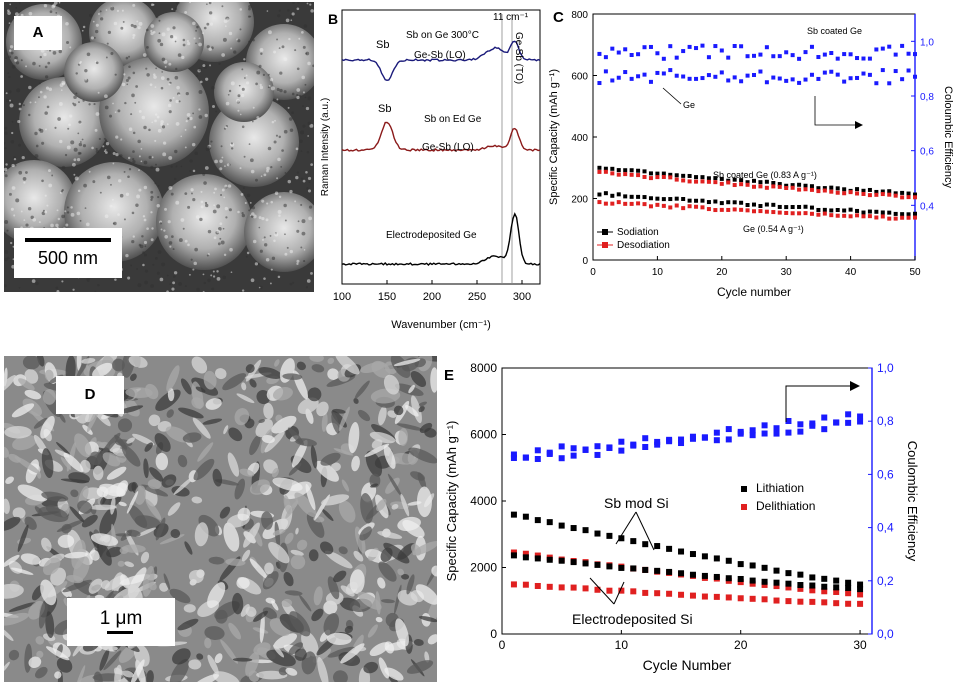  What do you see at coordinates (860, 645) in the screenshot?
I see `x-tick-label: 30` at bounding box center [860, 645].